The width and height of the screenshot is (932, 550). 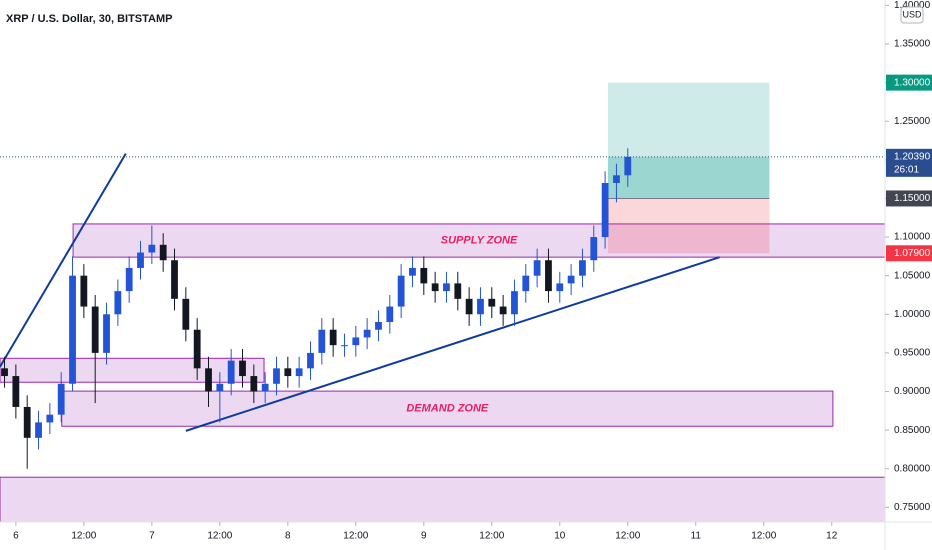 I want to click on y-tick-label: 1.10000, so click(x=912, y=237).